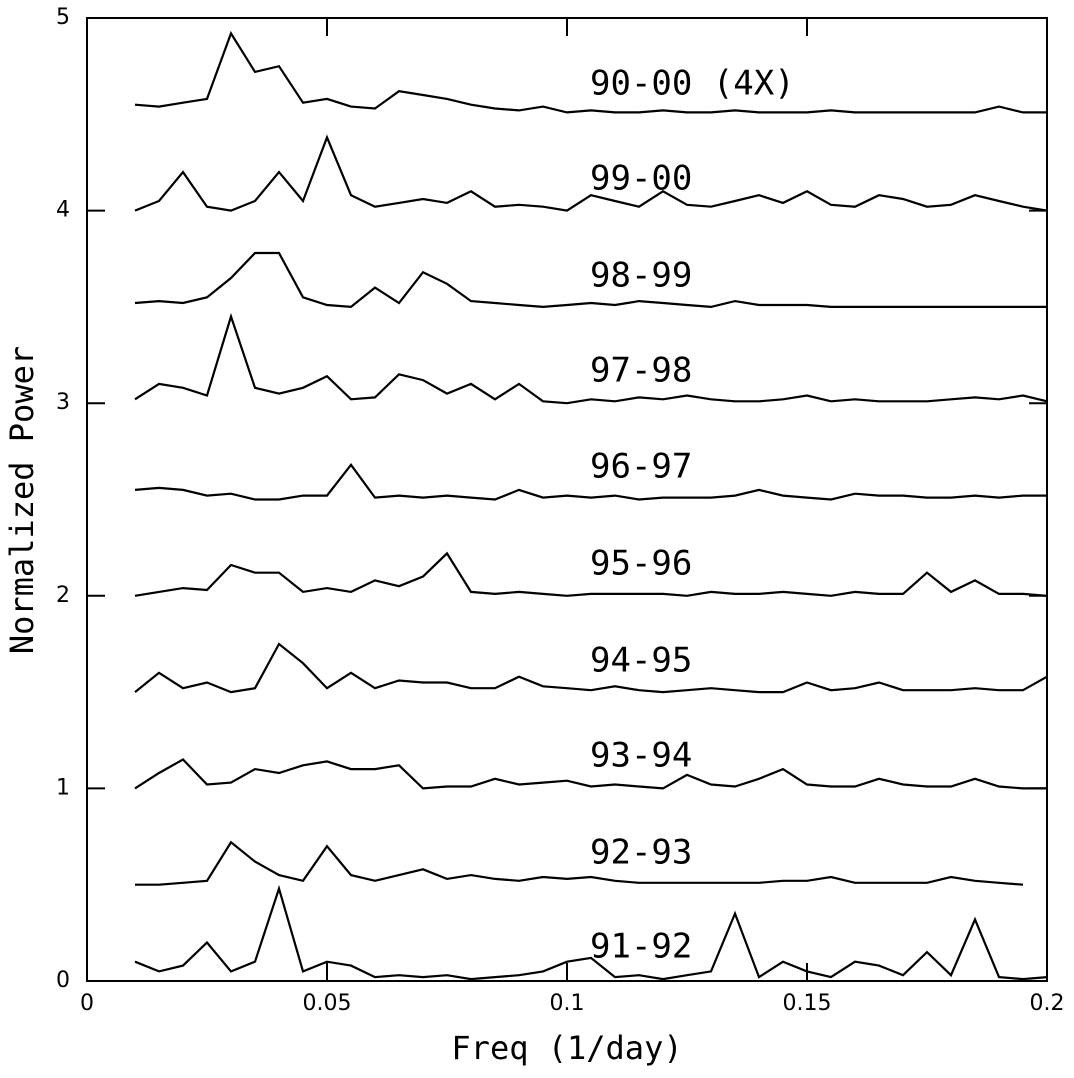 This screenshot has height=1078, width=1074. Describe the element at coordinates (63, 787) in the screenshot. I see `y-tick-label: 1` at that location.